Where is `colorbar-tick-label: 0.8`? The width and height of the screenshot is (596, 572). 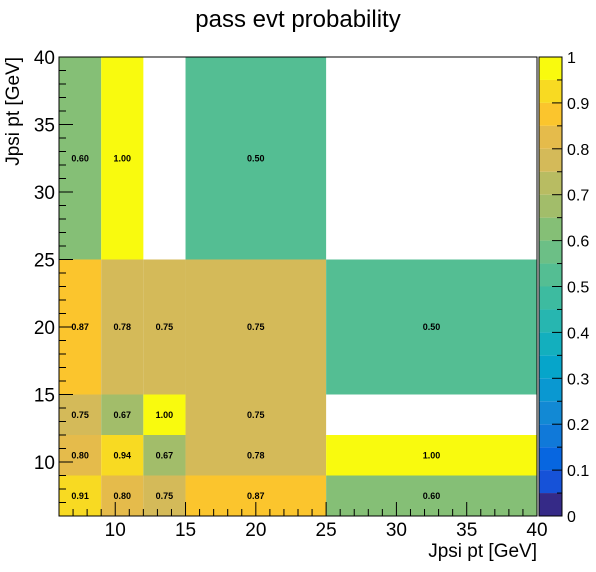
colorbar-tick-label: 0.8 is located at coordinates (578, 150).